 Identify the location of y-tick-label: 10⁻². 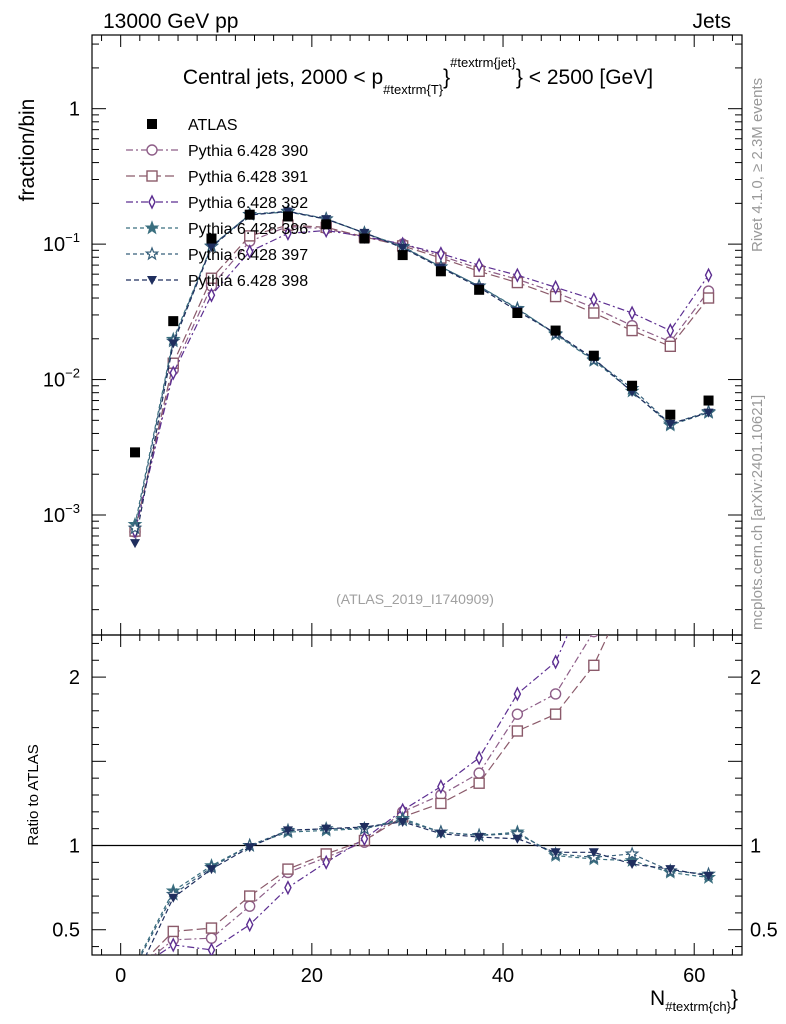
(61, 379).